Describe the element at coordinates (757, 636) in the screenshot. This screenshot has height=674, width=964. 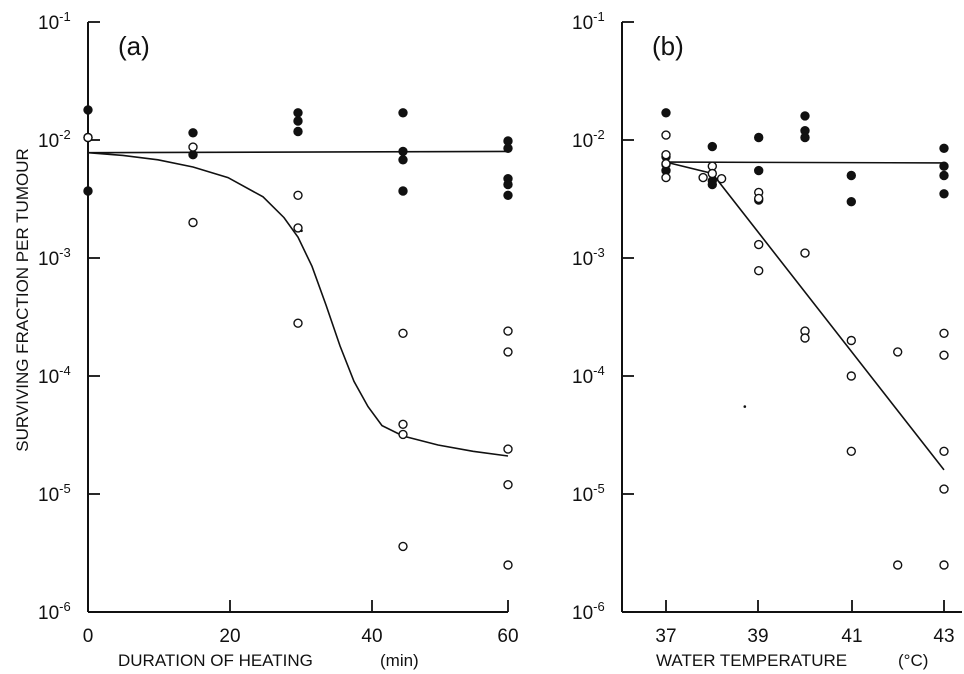
I see `x-tick-label: 39` at that location.